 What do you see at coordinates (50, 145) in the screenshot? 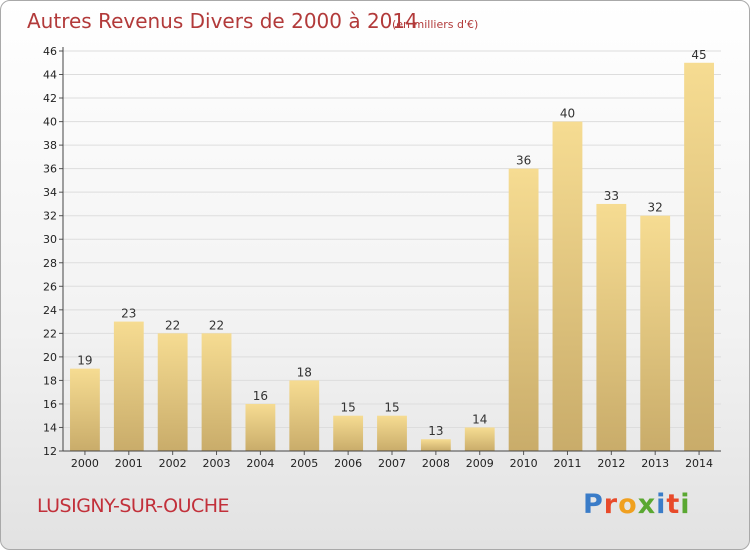
I see `y-tick-label: 38` at bounding box center [50, 145].